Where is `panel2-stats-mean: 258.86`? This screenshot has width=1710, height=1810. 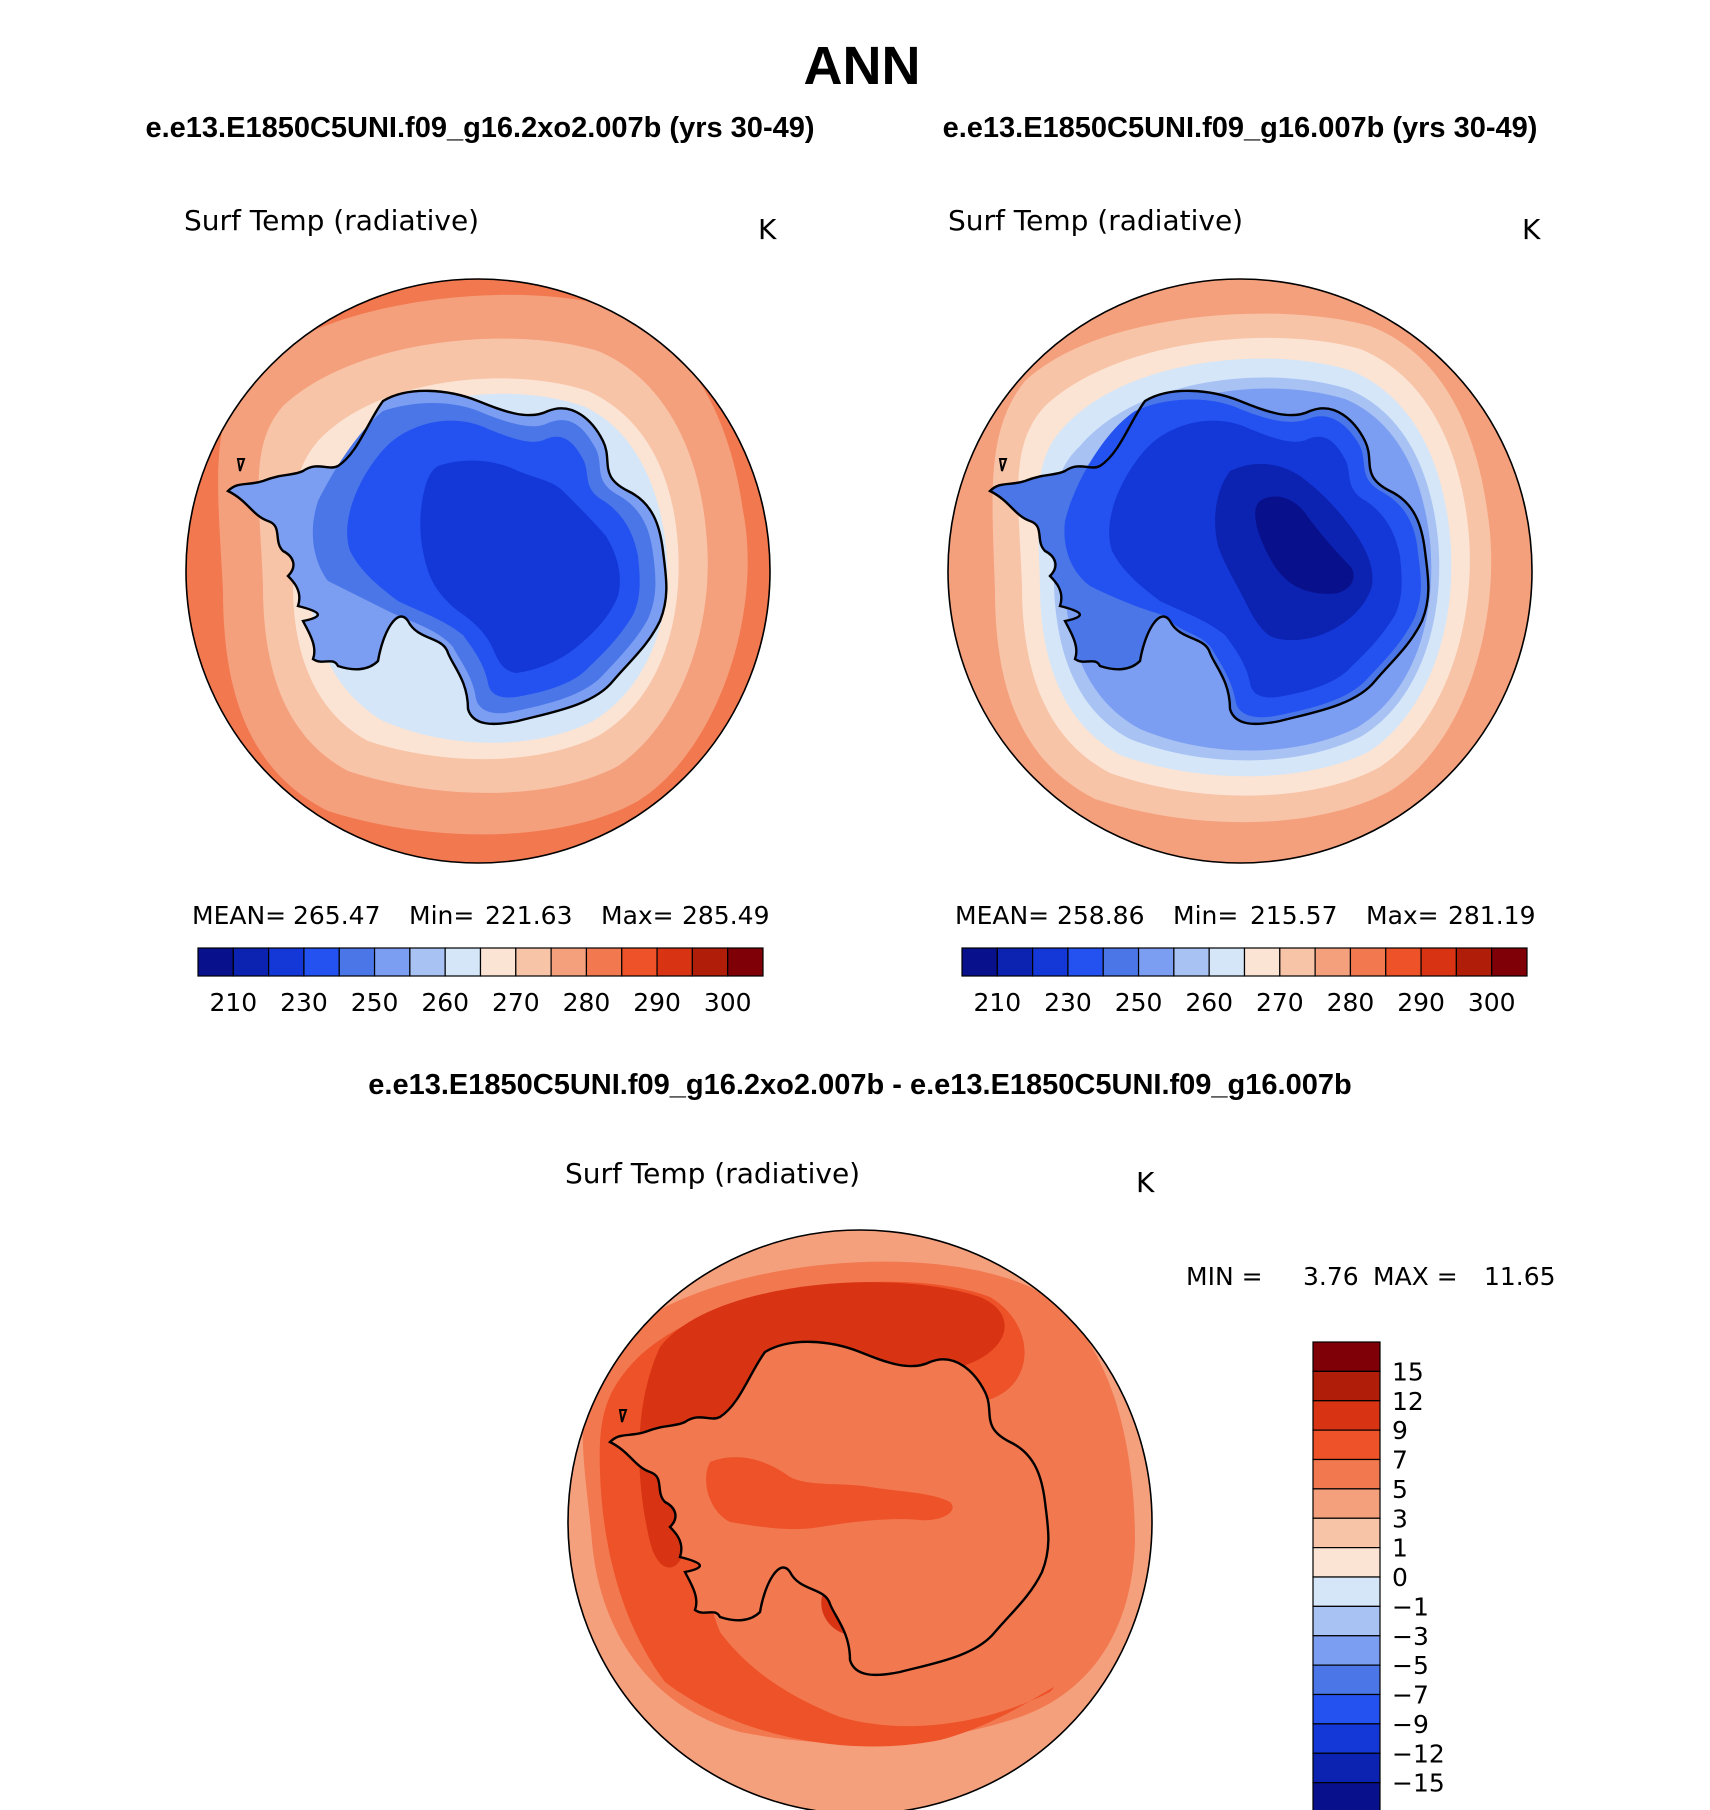
panel2-stats-mean: 258.86 is located at coordinates (1100, 915).